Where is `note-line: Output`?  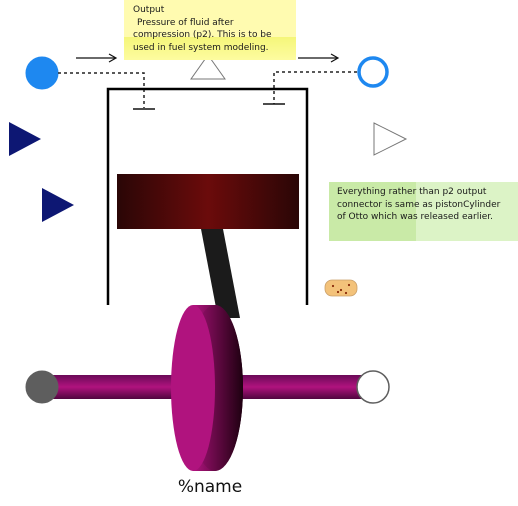 note-line: Output is located at coordinates (149, 10).